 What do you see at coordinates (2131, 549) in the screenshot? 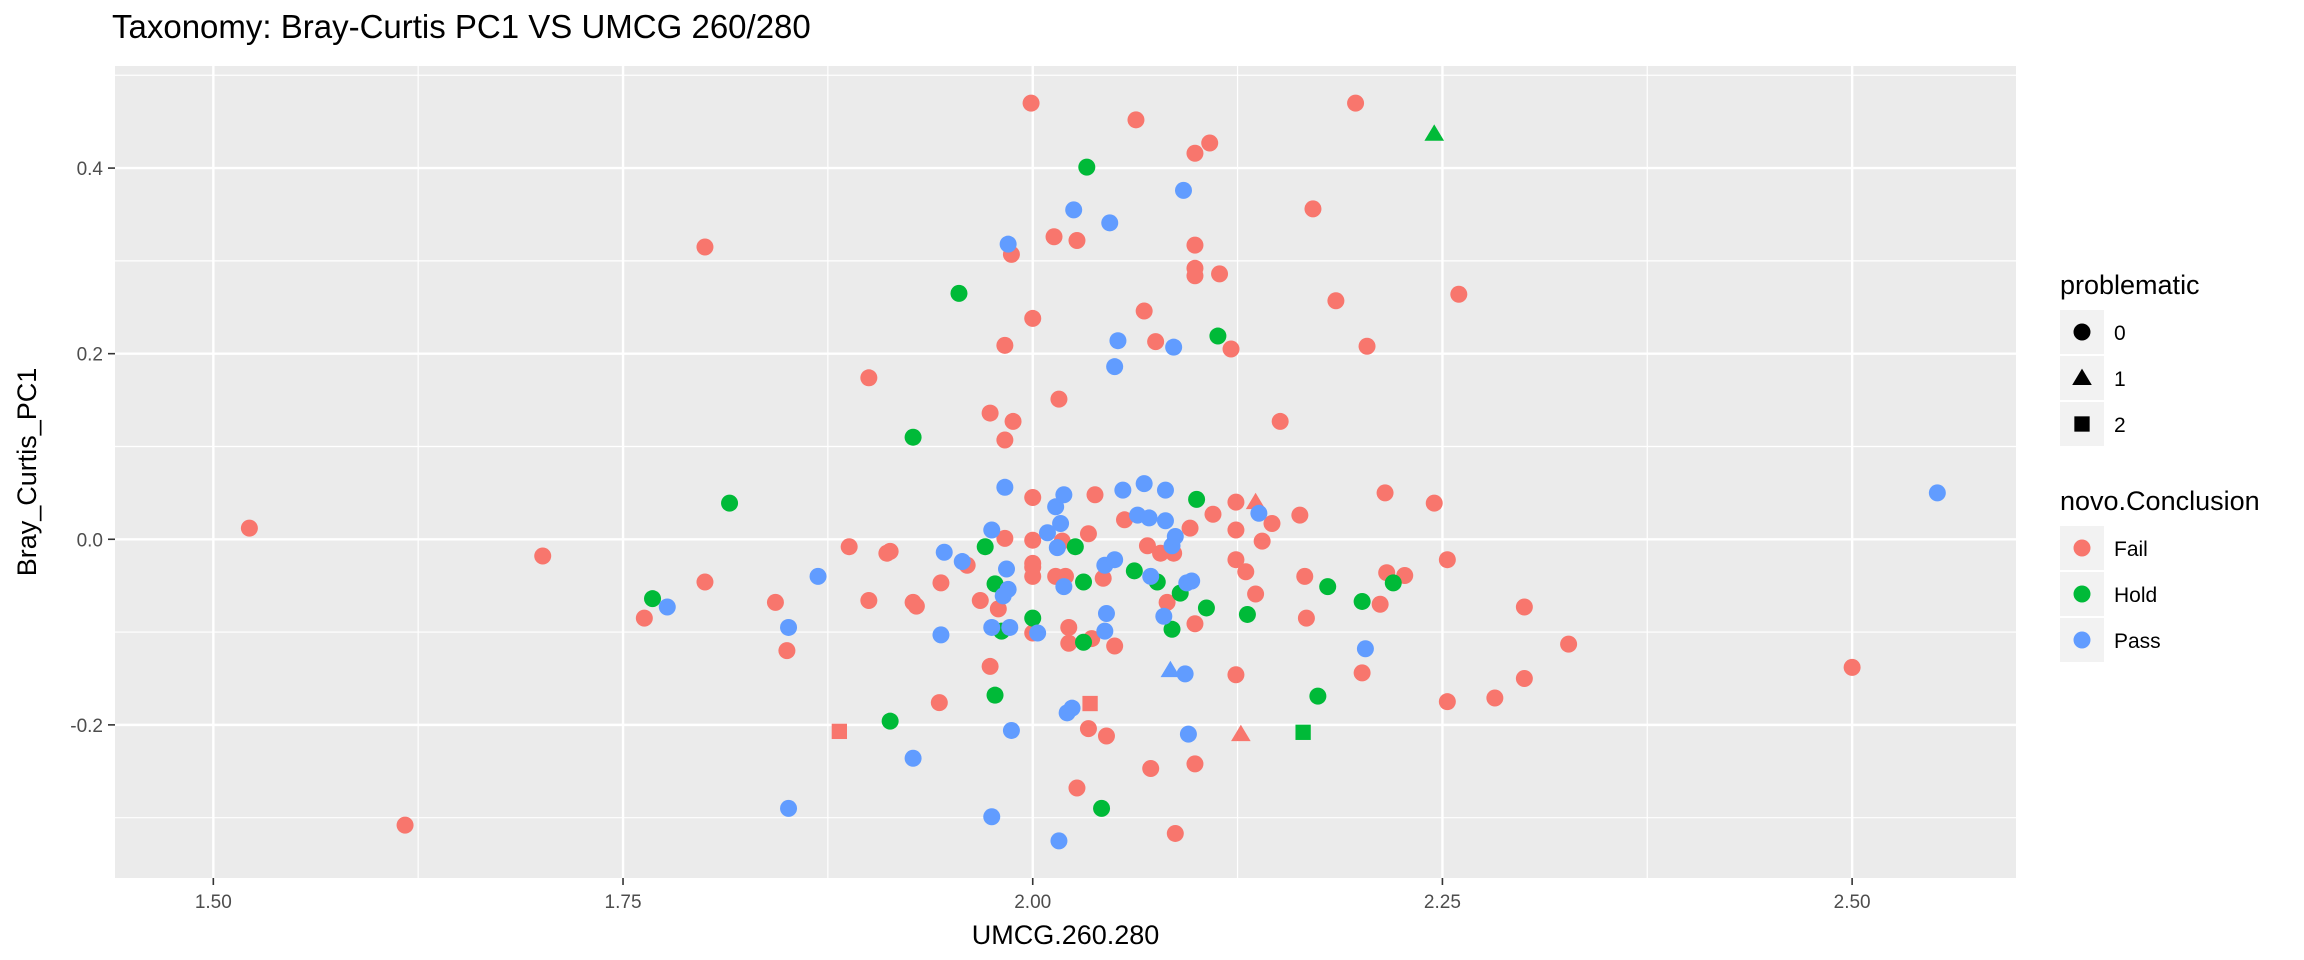
I see `legend-label: Fail` at bounding box center [2131, 549].